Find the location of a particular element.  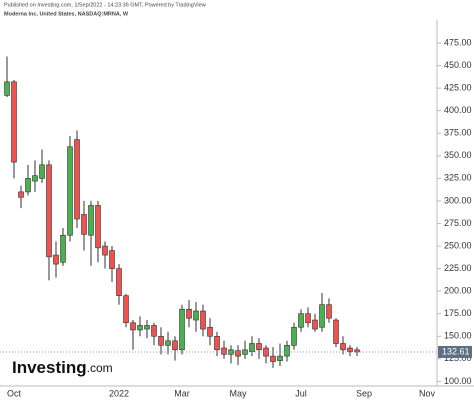

y-tick-label: 400.00 is located at coordinates (458, 110).